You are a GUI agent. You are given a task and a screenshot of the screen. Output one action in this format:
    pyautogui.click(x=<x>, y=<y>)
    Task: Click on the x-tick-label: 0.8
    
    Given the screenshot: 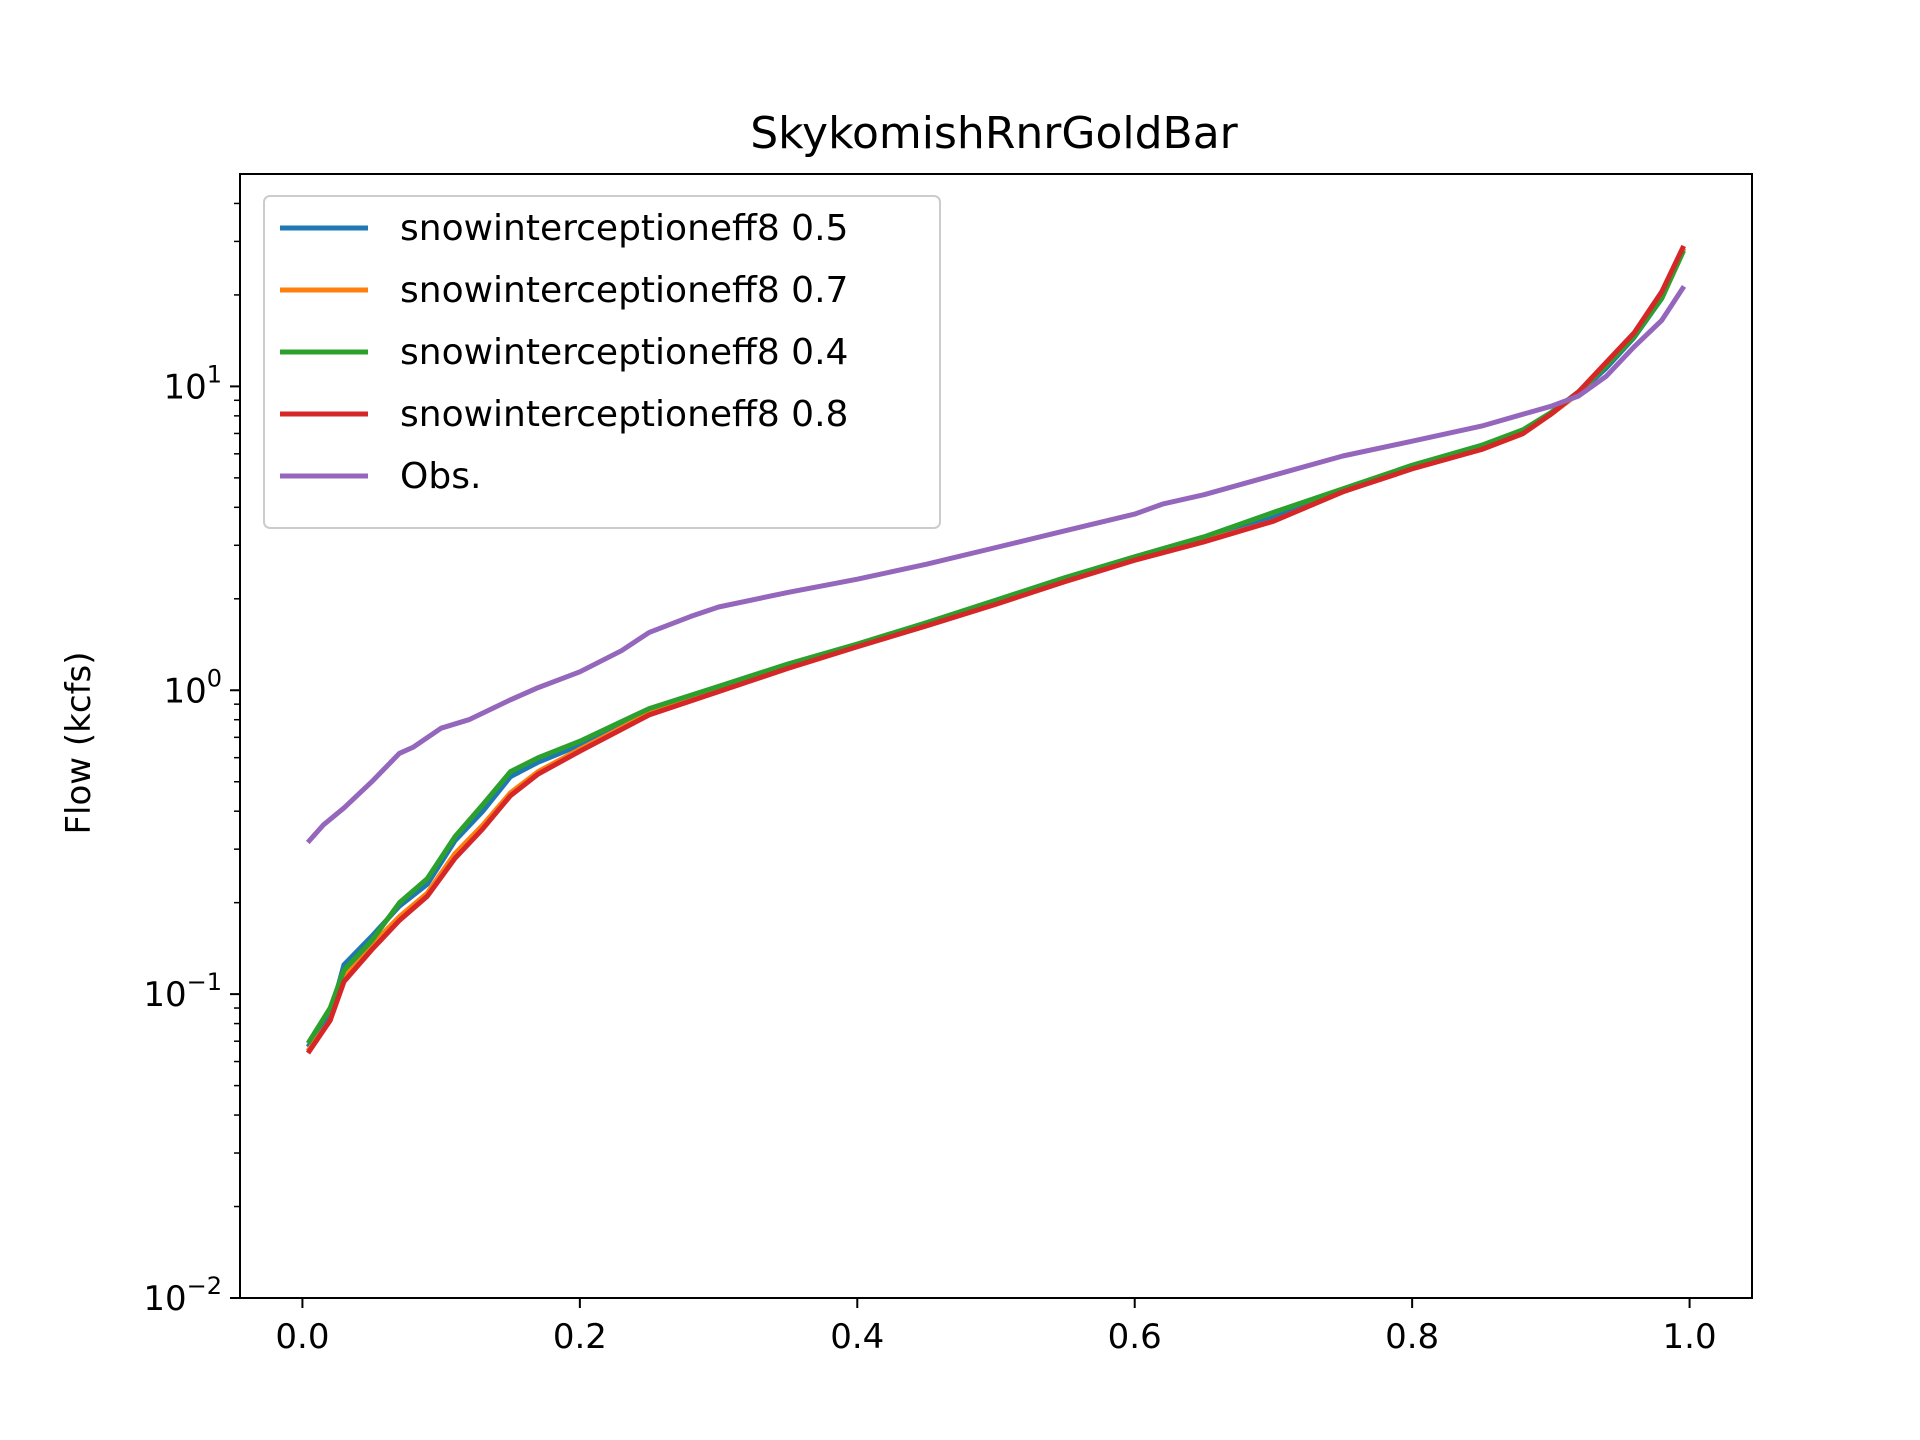 What is the action you would take?
    pyautogui.click(x=1412, y=1337)
    